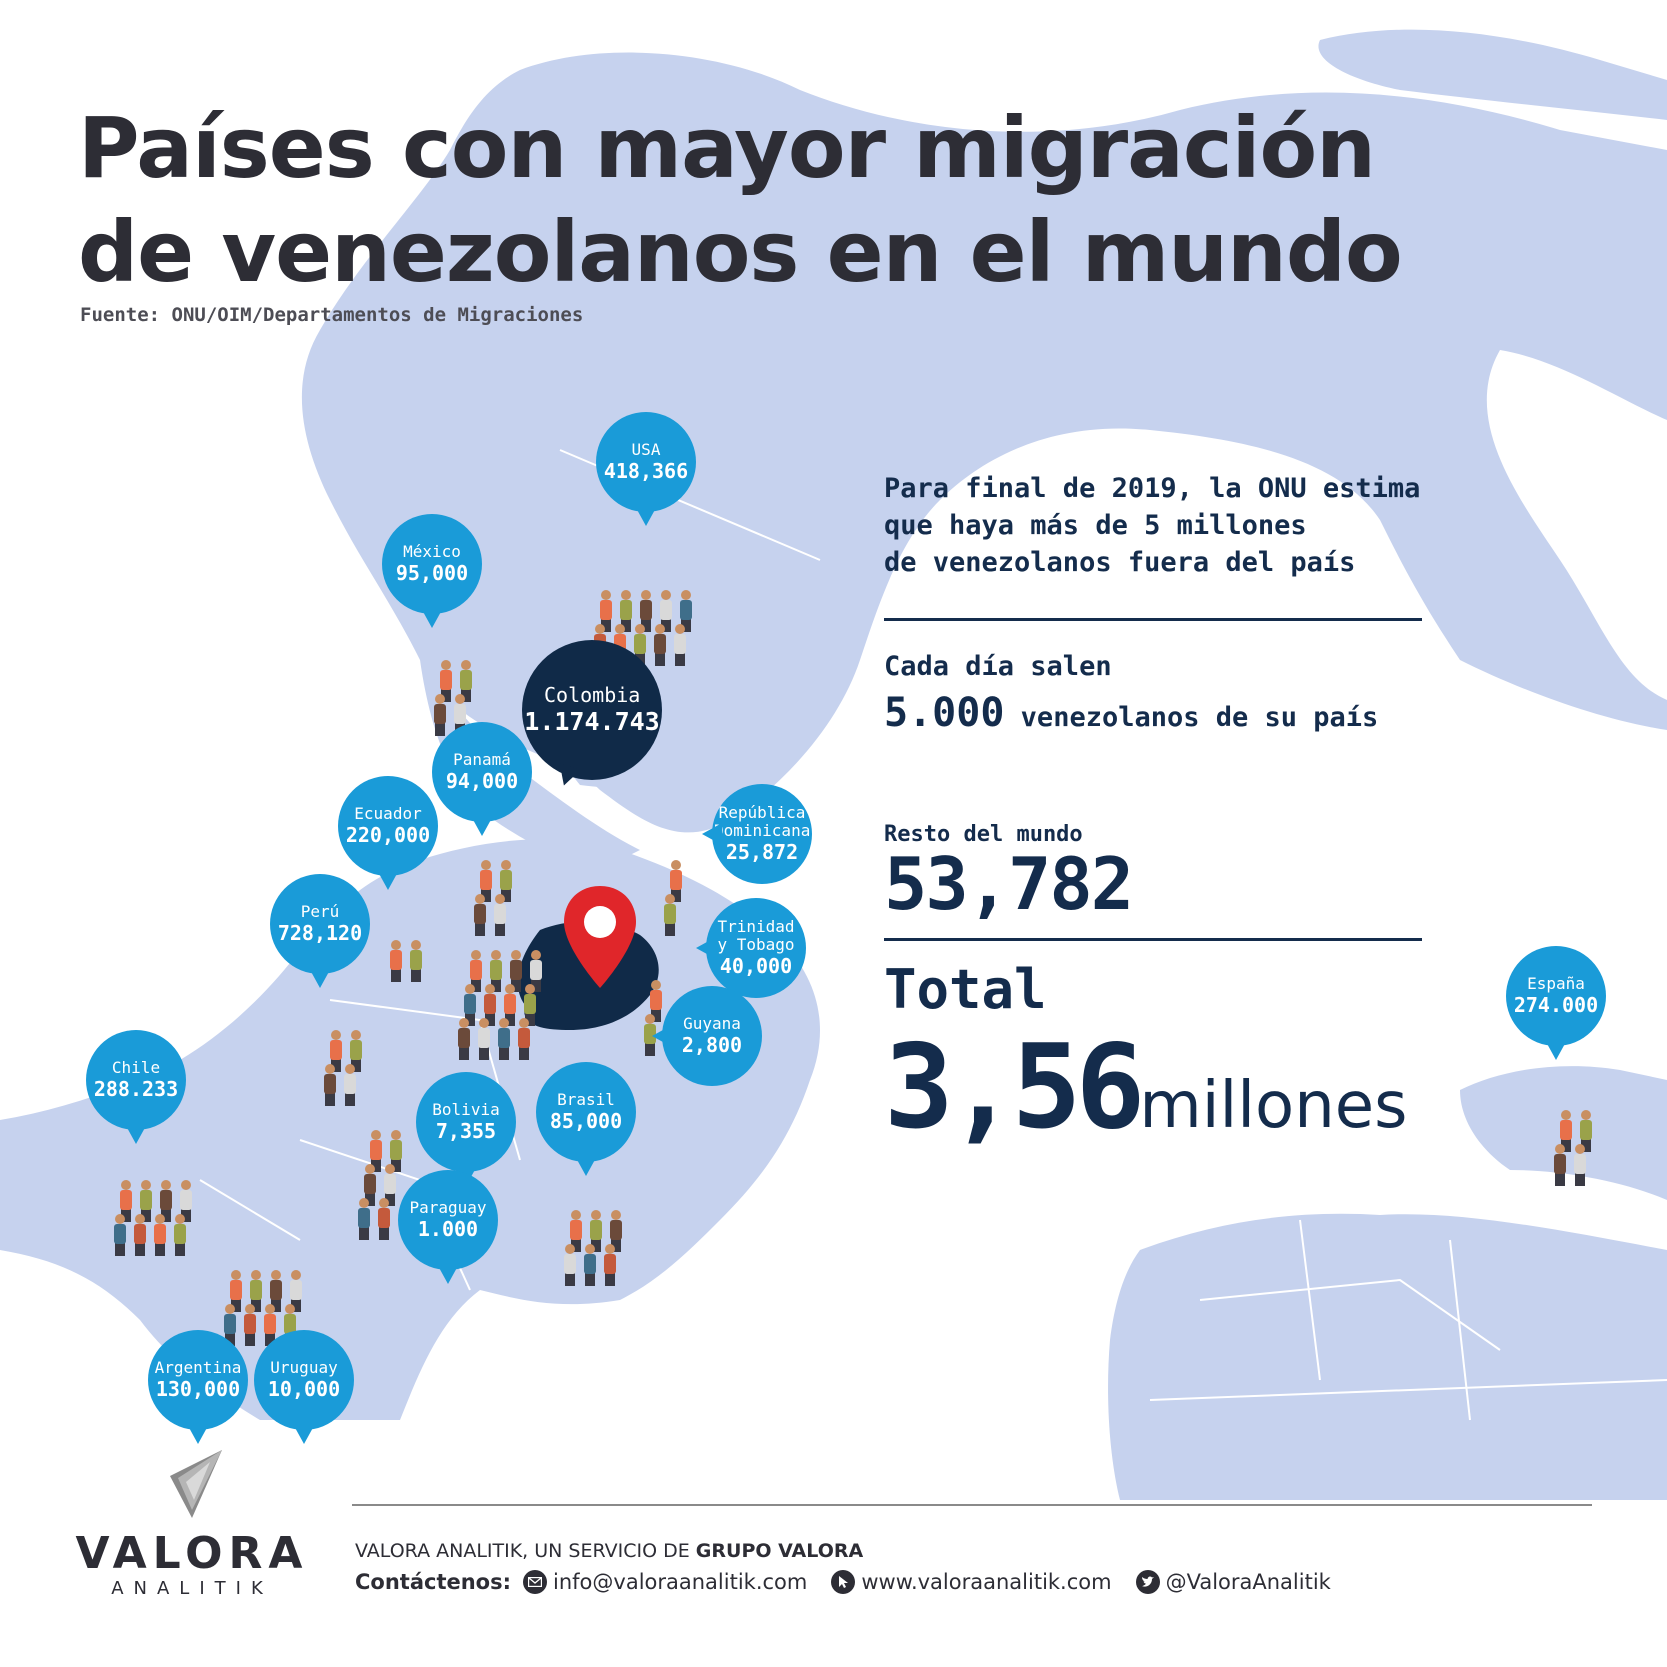  Describe the element at coordinates (1225, 525) in the screenshot. I see `estimate-highlight: 5 millones` at that location.